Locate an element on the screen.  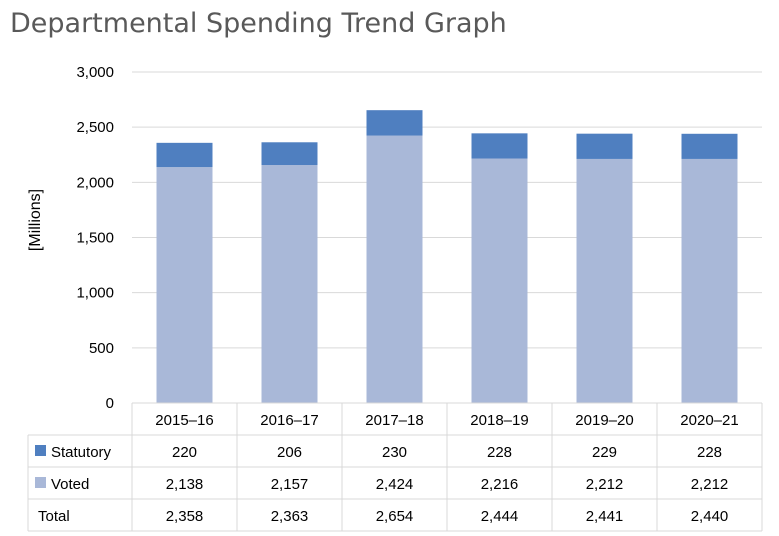
table-cell: 2,138 is located at coordinates (185, 484).